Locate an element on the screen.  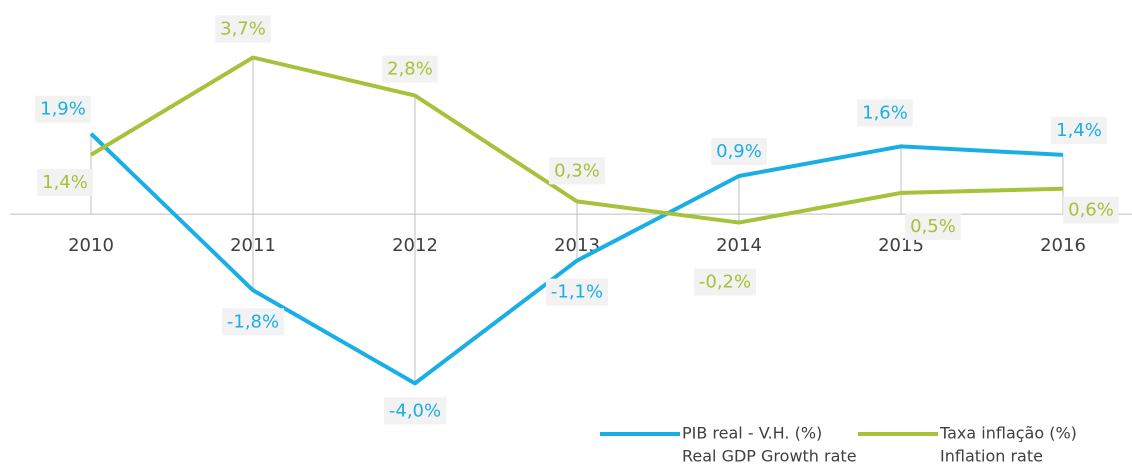
data-label-text: -1,8% is located at coordinates (253, 321).